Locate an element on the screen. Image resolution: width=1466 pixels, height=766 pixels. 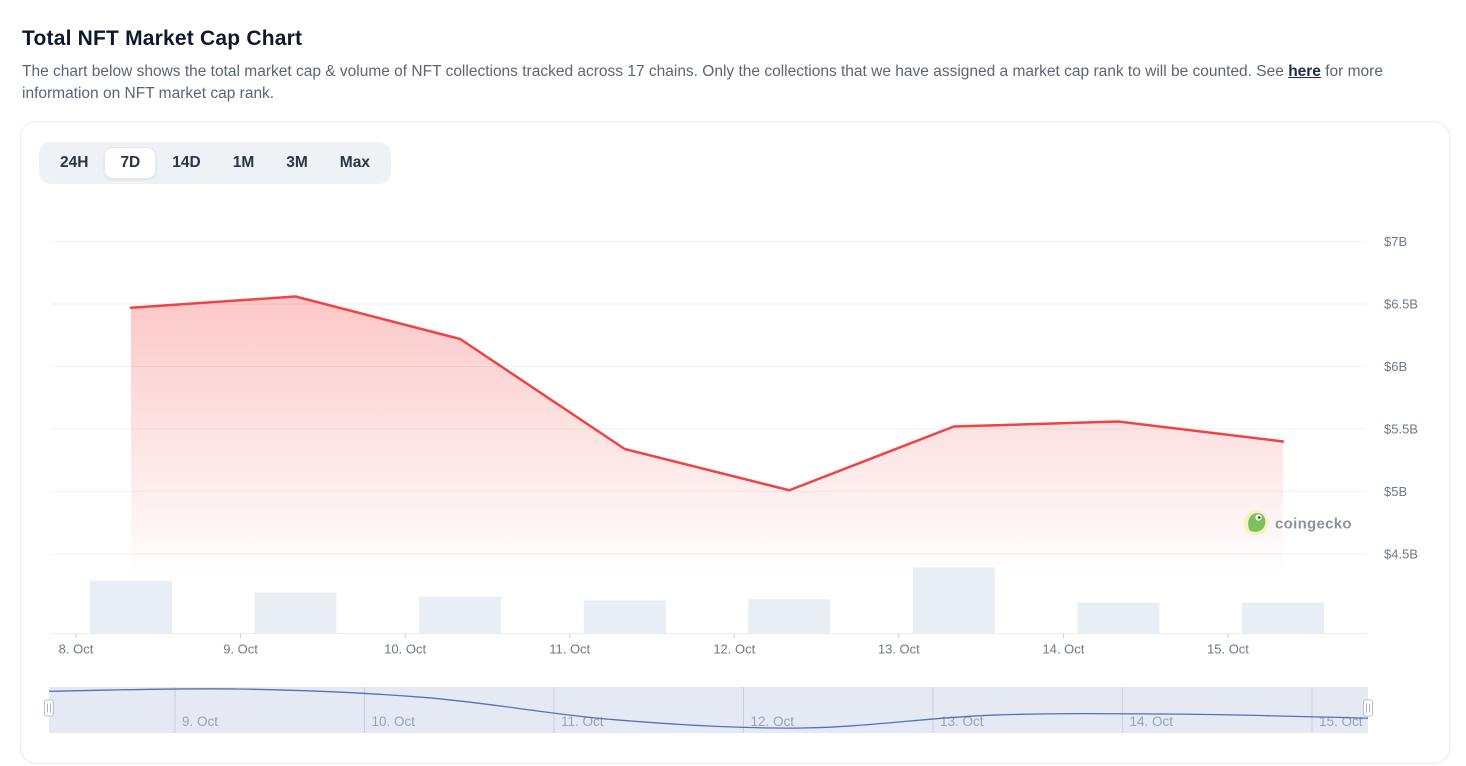
navigator-handle-right is located at coordinates (1368, 708).